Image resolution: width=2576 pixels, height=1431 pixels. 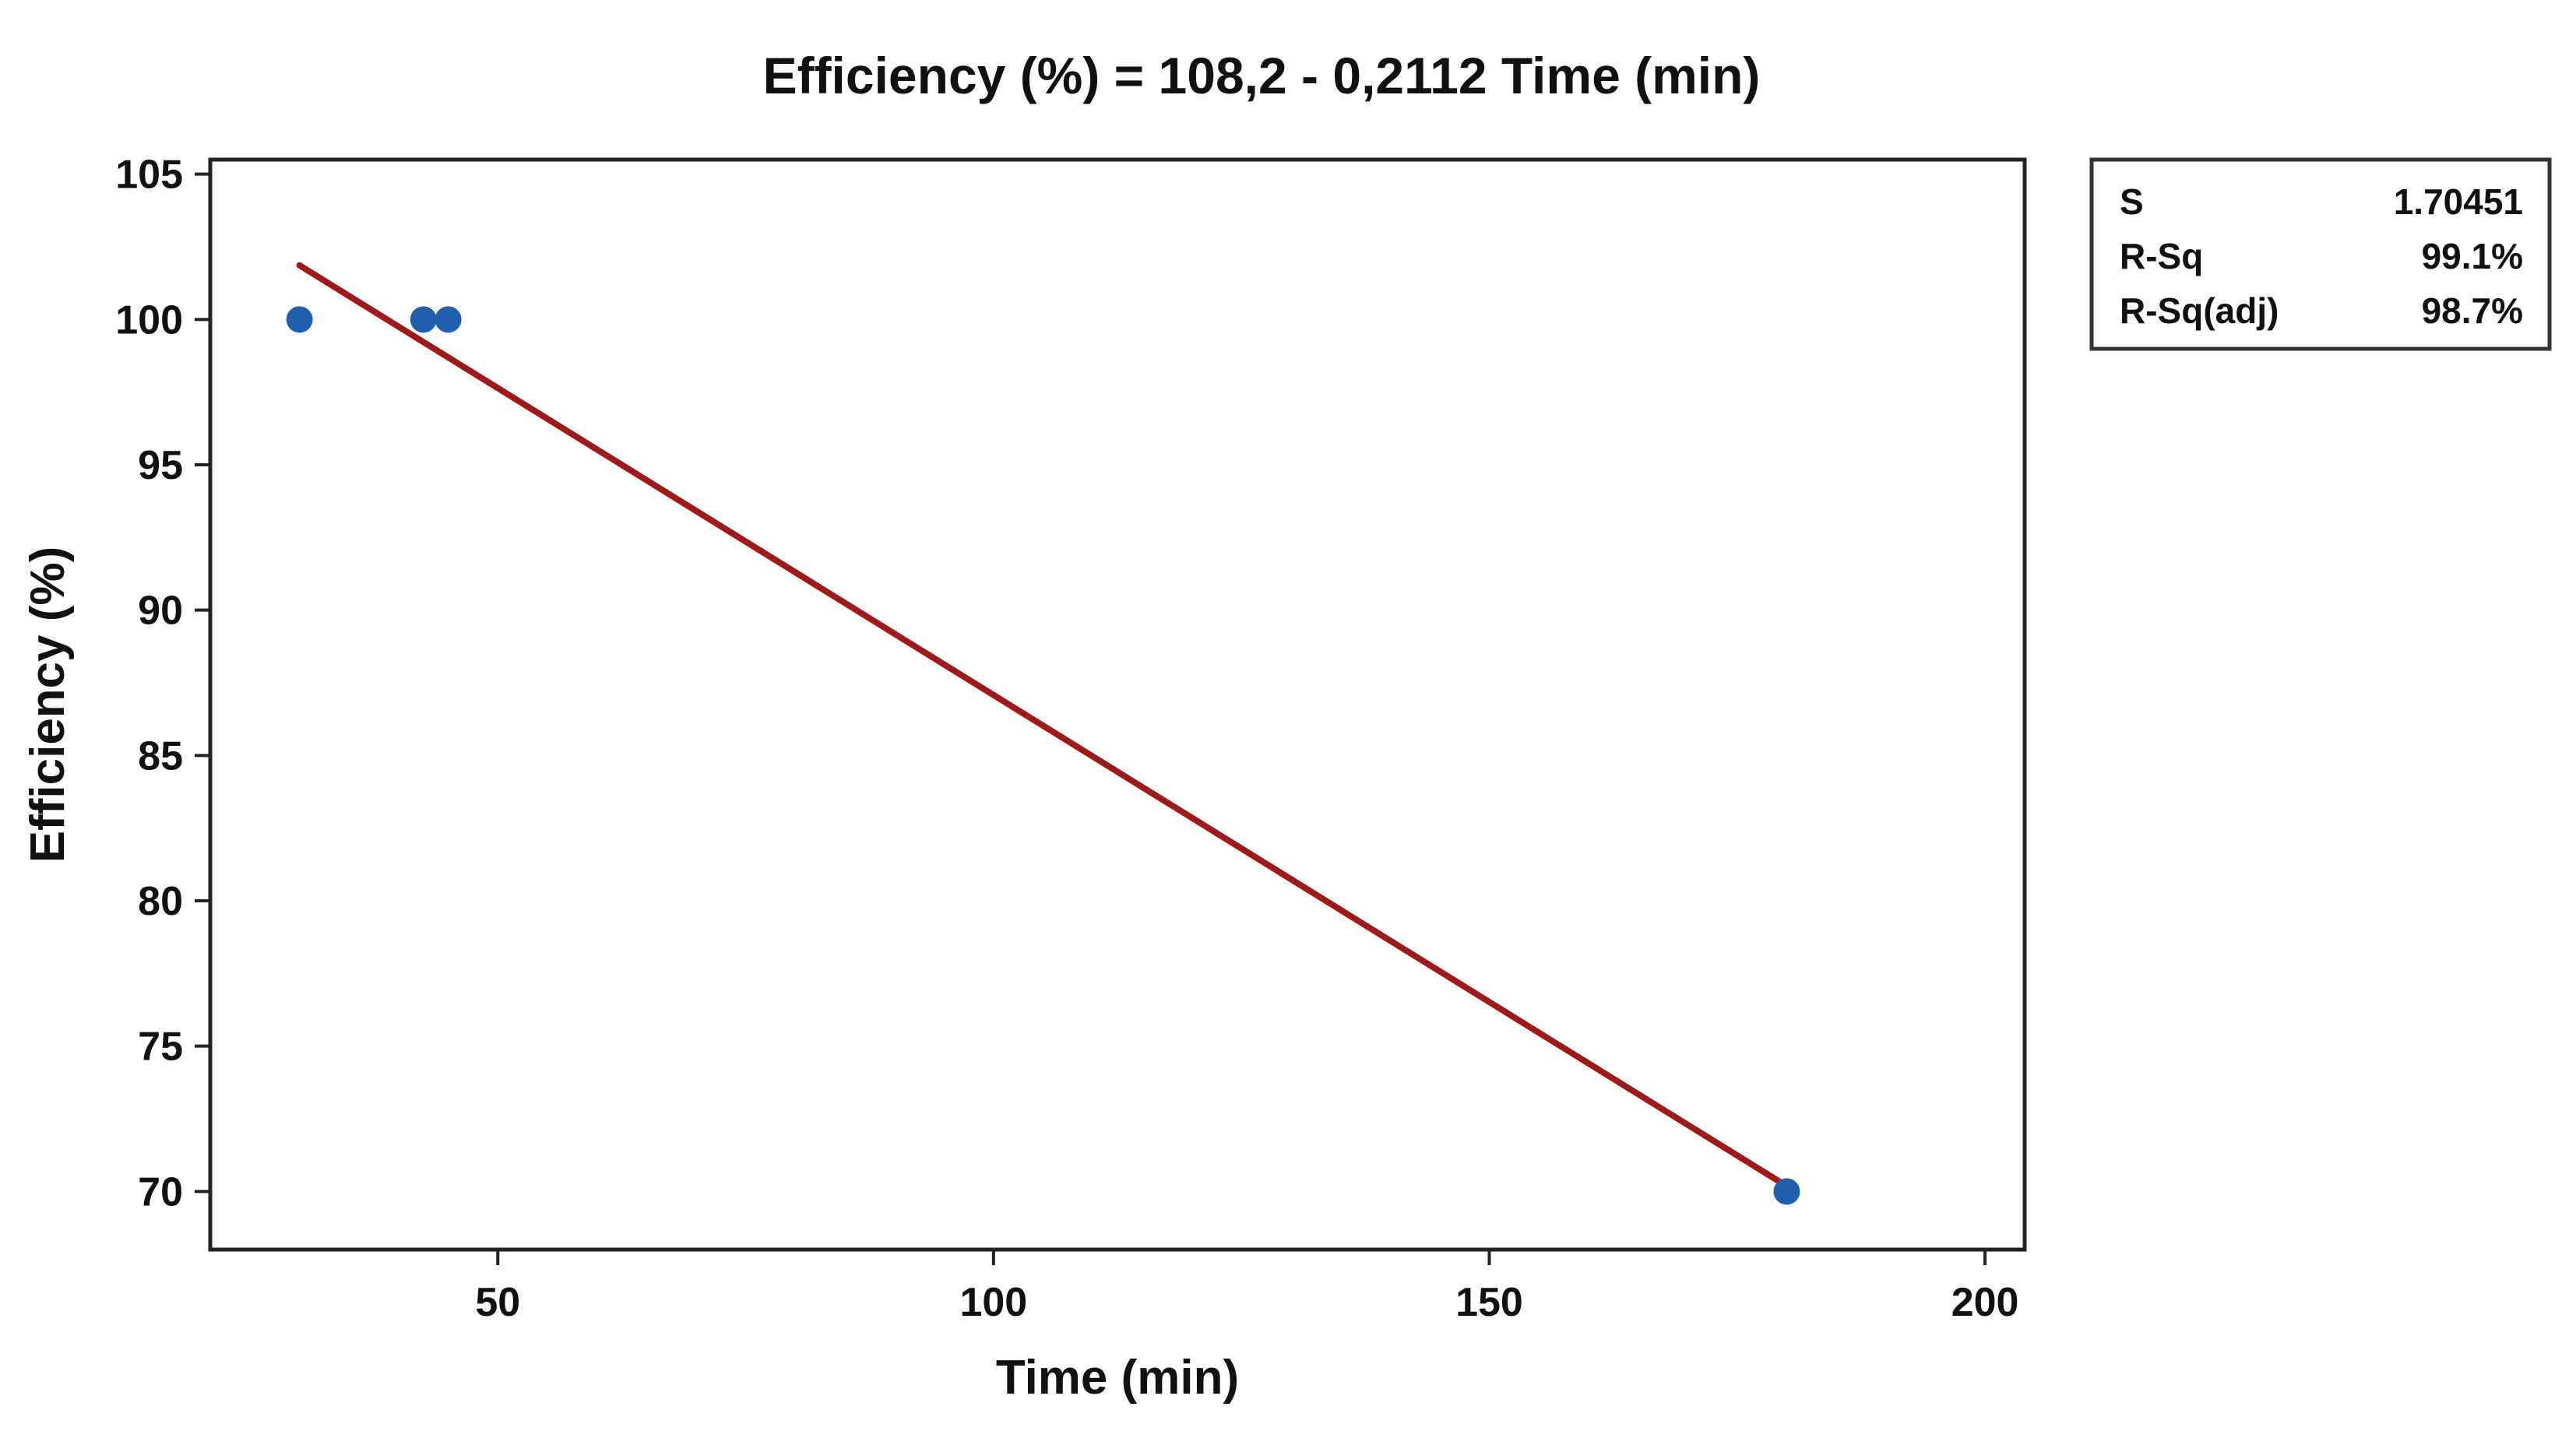 What do you see at coordinates (1985, 1302) in the screenshot?
I see `x-tick-label: 200` at bounding box center [1985, 1302].